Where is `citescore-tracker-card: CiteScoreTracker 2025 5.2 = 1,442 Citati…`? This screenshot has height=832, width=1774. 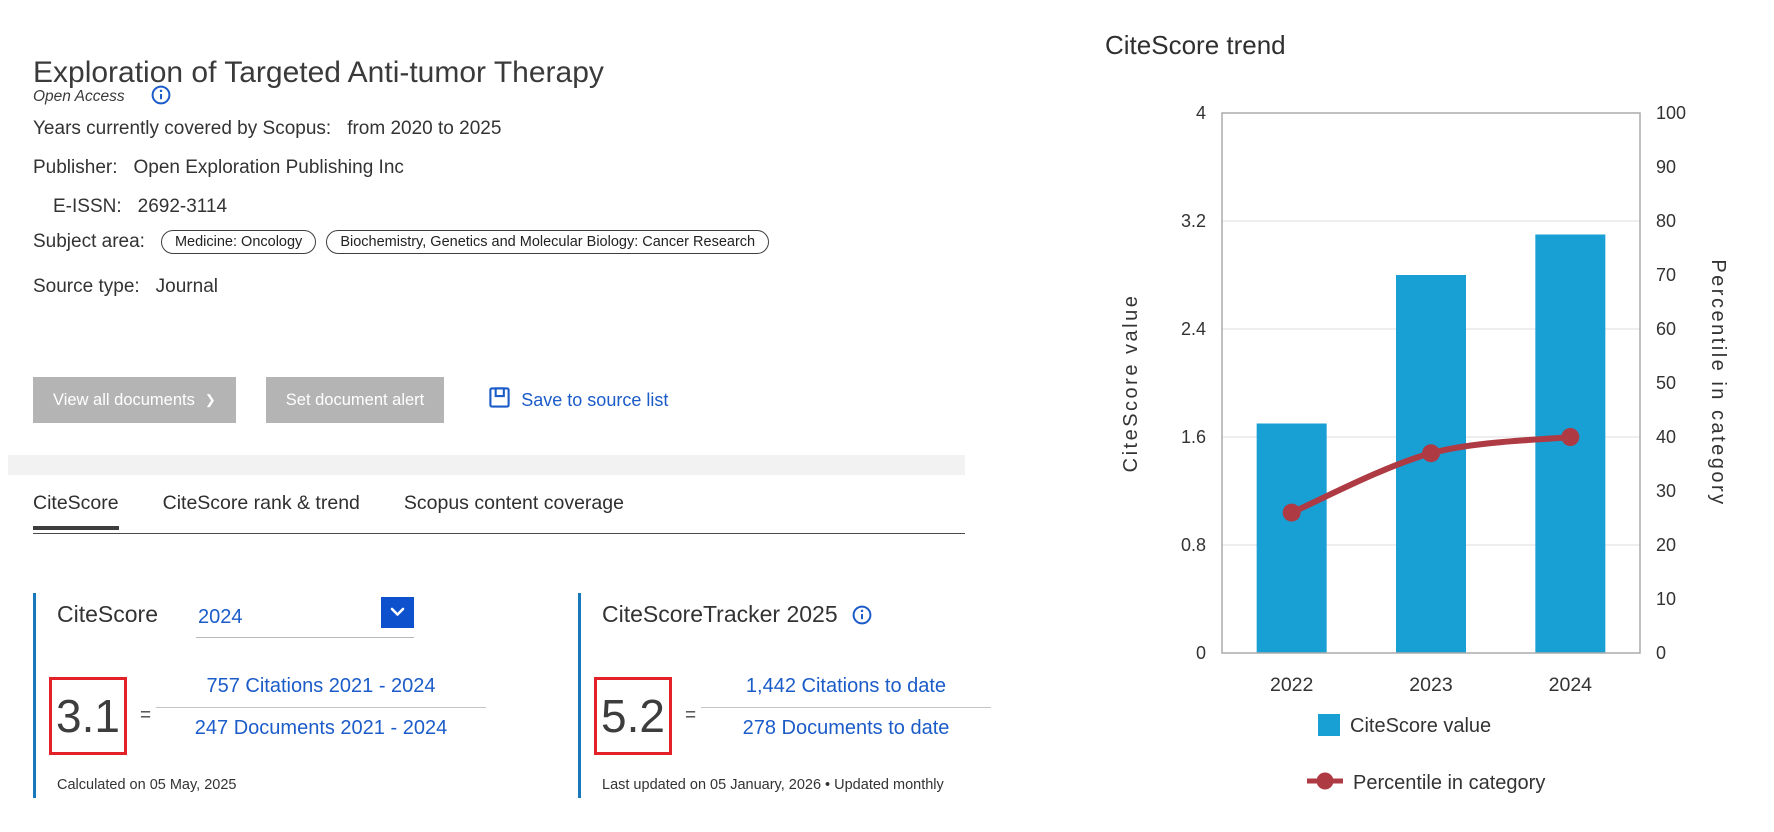 citescore-tracker-card: CiteScoreTracker 2025 5.2 = 1,442 Citati… is located at coordinates (793, 695).